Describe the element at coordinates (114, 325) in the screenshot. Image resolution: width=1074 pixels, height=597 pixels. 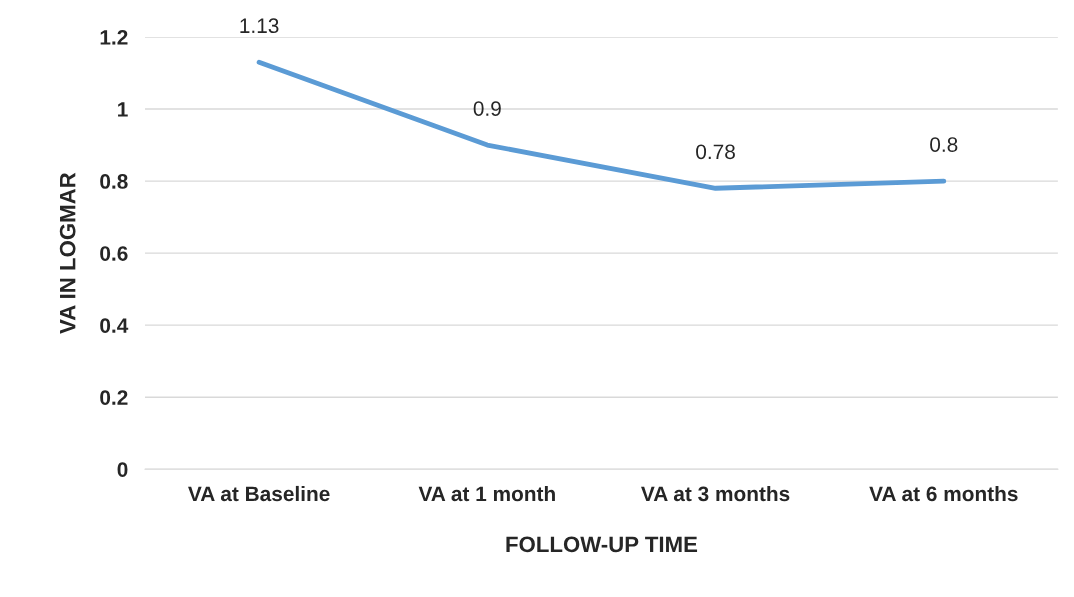
I see `y-tick-label: 0.4` at that location.